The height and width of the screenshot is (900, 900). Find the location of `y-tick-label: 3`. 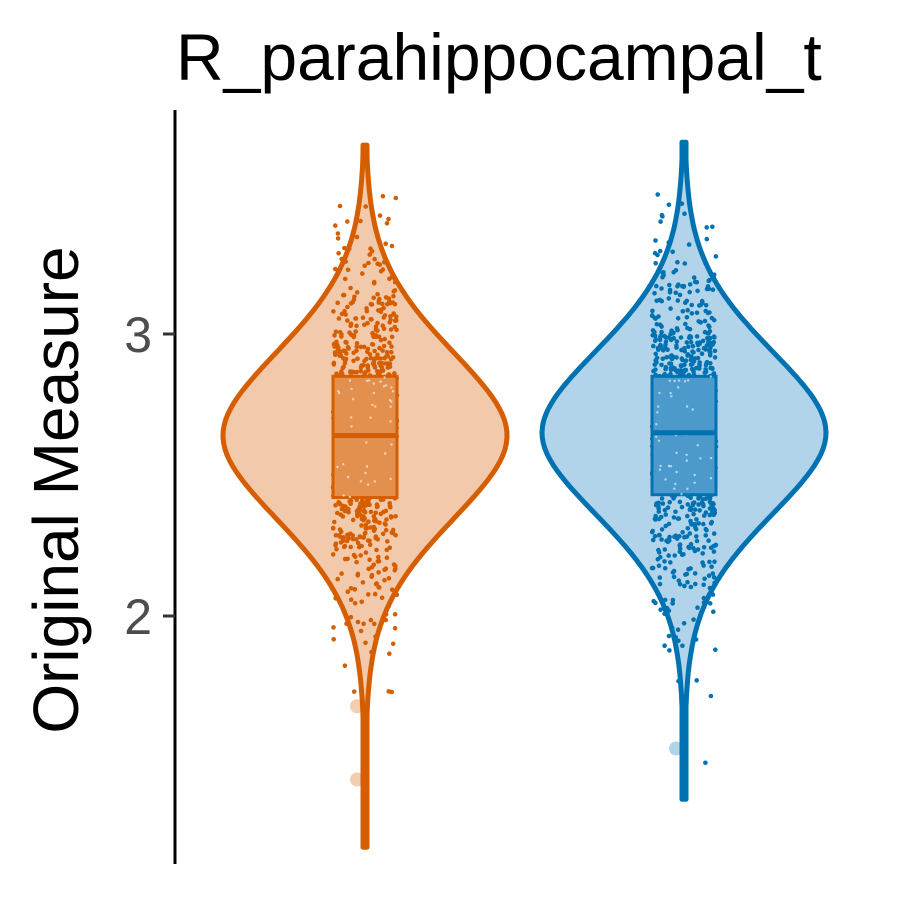

y-tick-label: 3 is located at coordinates (138, 335).